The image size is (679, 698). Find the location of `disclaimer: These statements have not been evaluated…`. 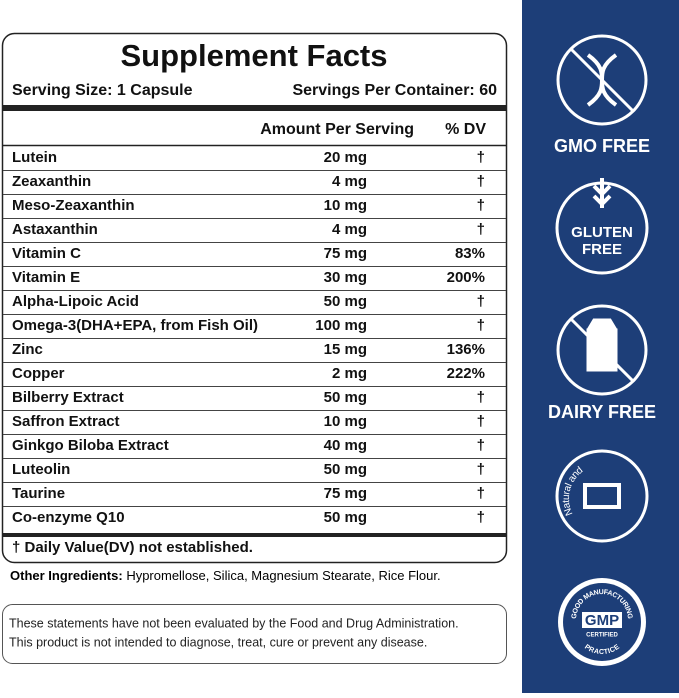

disclaimer: These statements have not been evaluated… is located at coordinates (234, 623).